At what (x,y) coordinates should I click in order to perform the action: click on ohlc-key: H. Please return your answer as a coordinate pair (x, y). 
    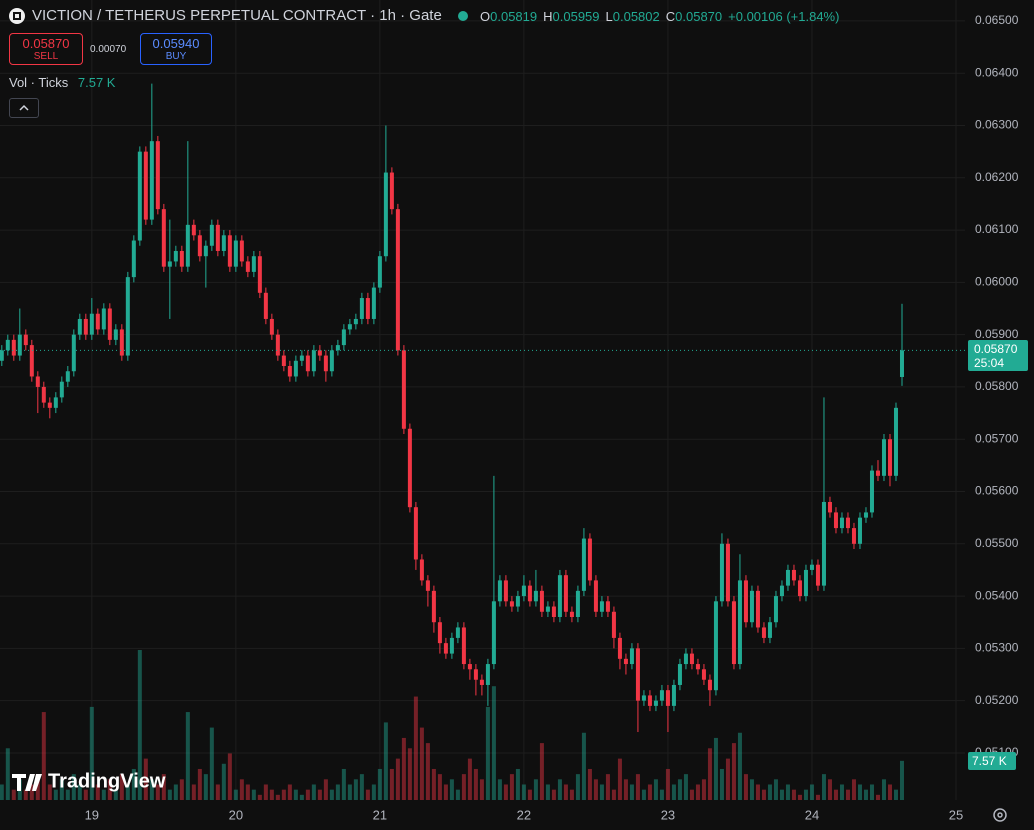
    Looking at the image, I should click on (548, 16).